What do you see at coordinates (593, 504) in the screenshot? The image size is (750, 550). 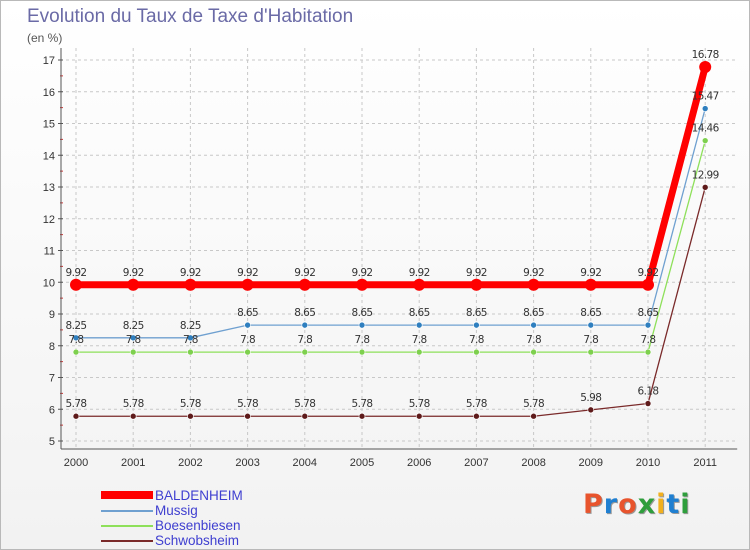 I see `brand-letter: P` at bounding box center [593, 504].